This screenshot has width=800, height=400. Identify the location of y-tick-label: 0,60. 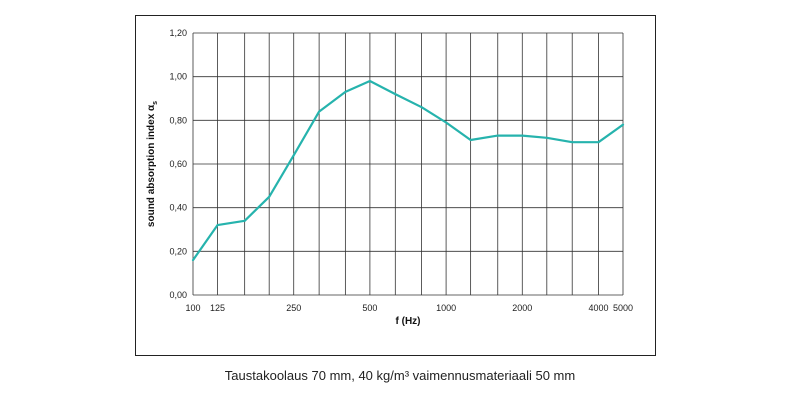
(178, 164).